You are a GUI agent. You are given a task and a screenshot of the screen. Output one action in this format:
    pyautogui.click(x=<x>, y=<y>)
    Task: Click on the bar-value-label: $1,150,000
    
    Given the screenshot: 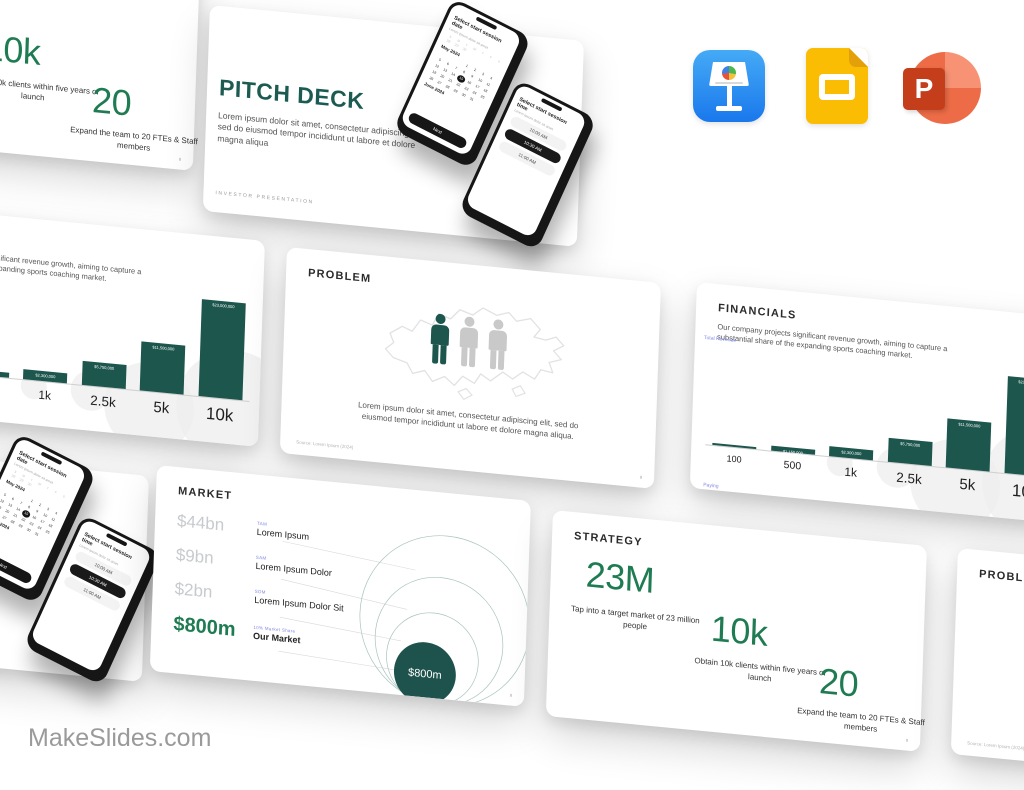 What is the action you would take?
    pyautogui.click(x=4, y=374)
    